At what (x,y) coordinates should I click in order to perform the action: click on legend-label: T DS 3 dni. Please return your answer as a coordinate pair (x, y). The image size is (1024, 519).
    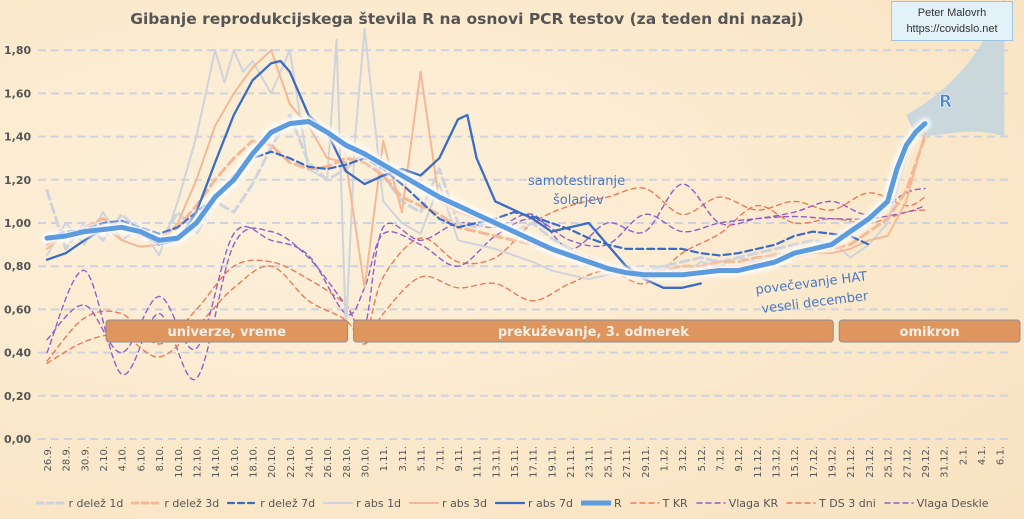
    Looking at the image, I should click on (847, 503).